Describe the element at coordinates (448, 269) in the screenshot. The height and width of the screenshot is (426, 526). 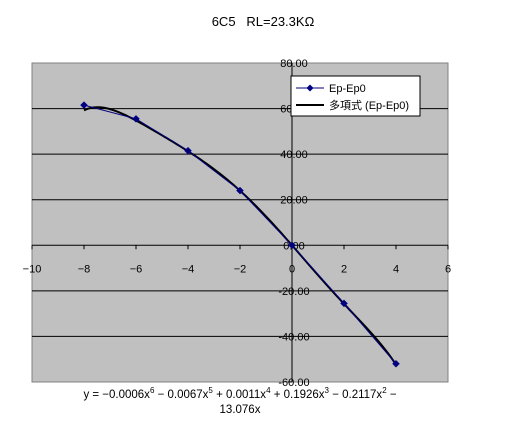
I see `x-tick-label: 6` at that location.